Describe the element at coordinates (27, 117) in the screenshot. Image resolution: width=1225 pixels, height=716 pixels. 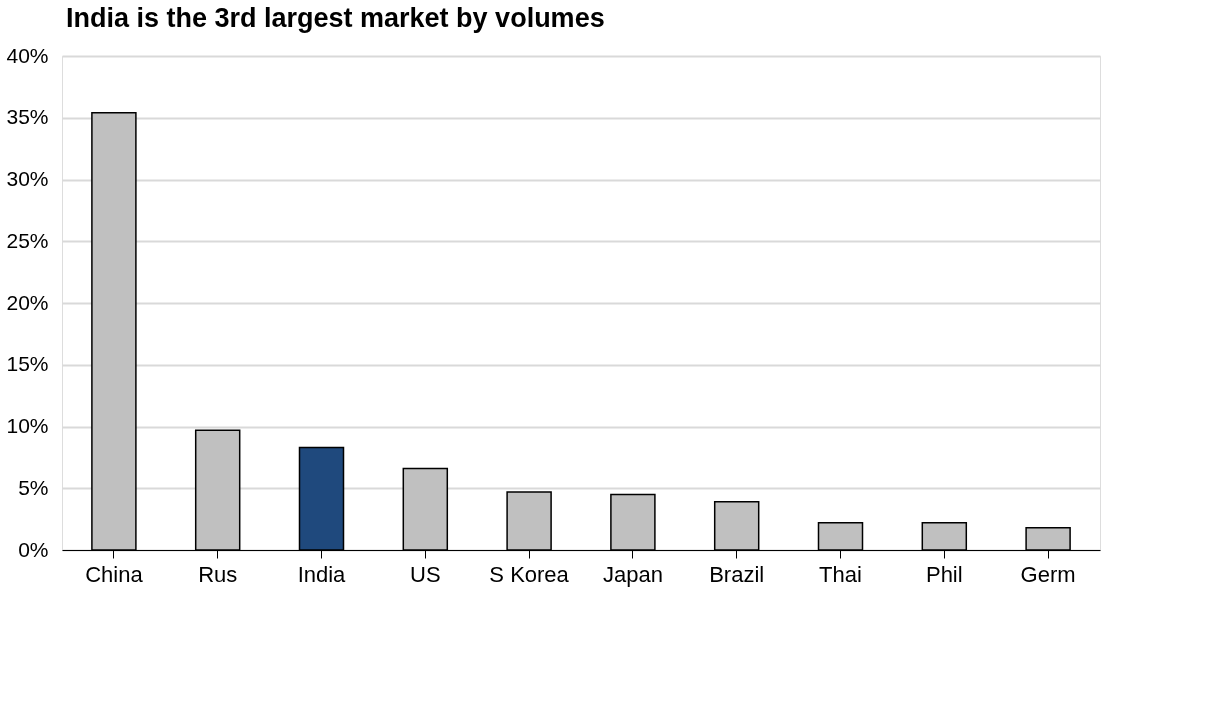
I see `y-tick-label: 35%` at that location.